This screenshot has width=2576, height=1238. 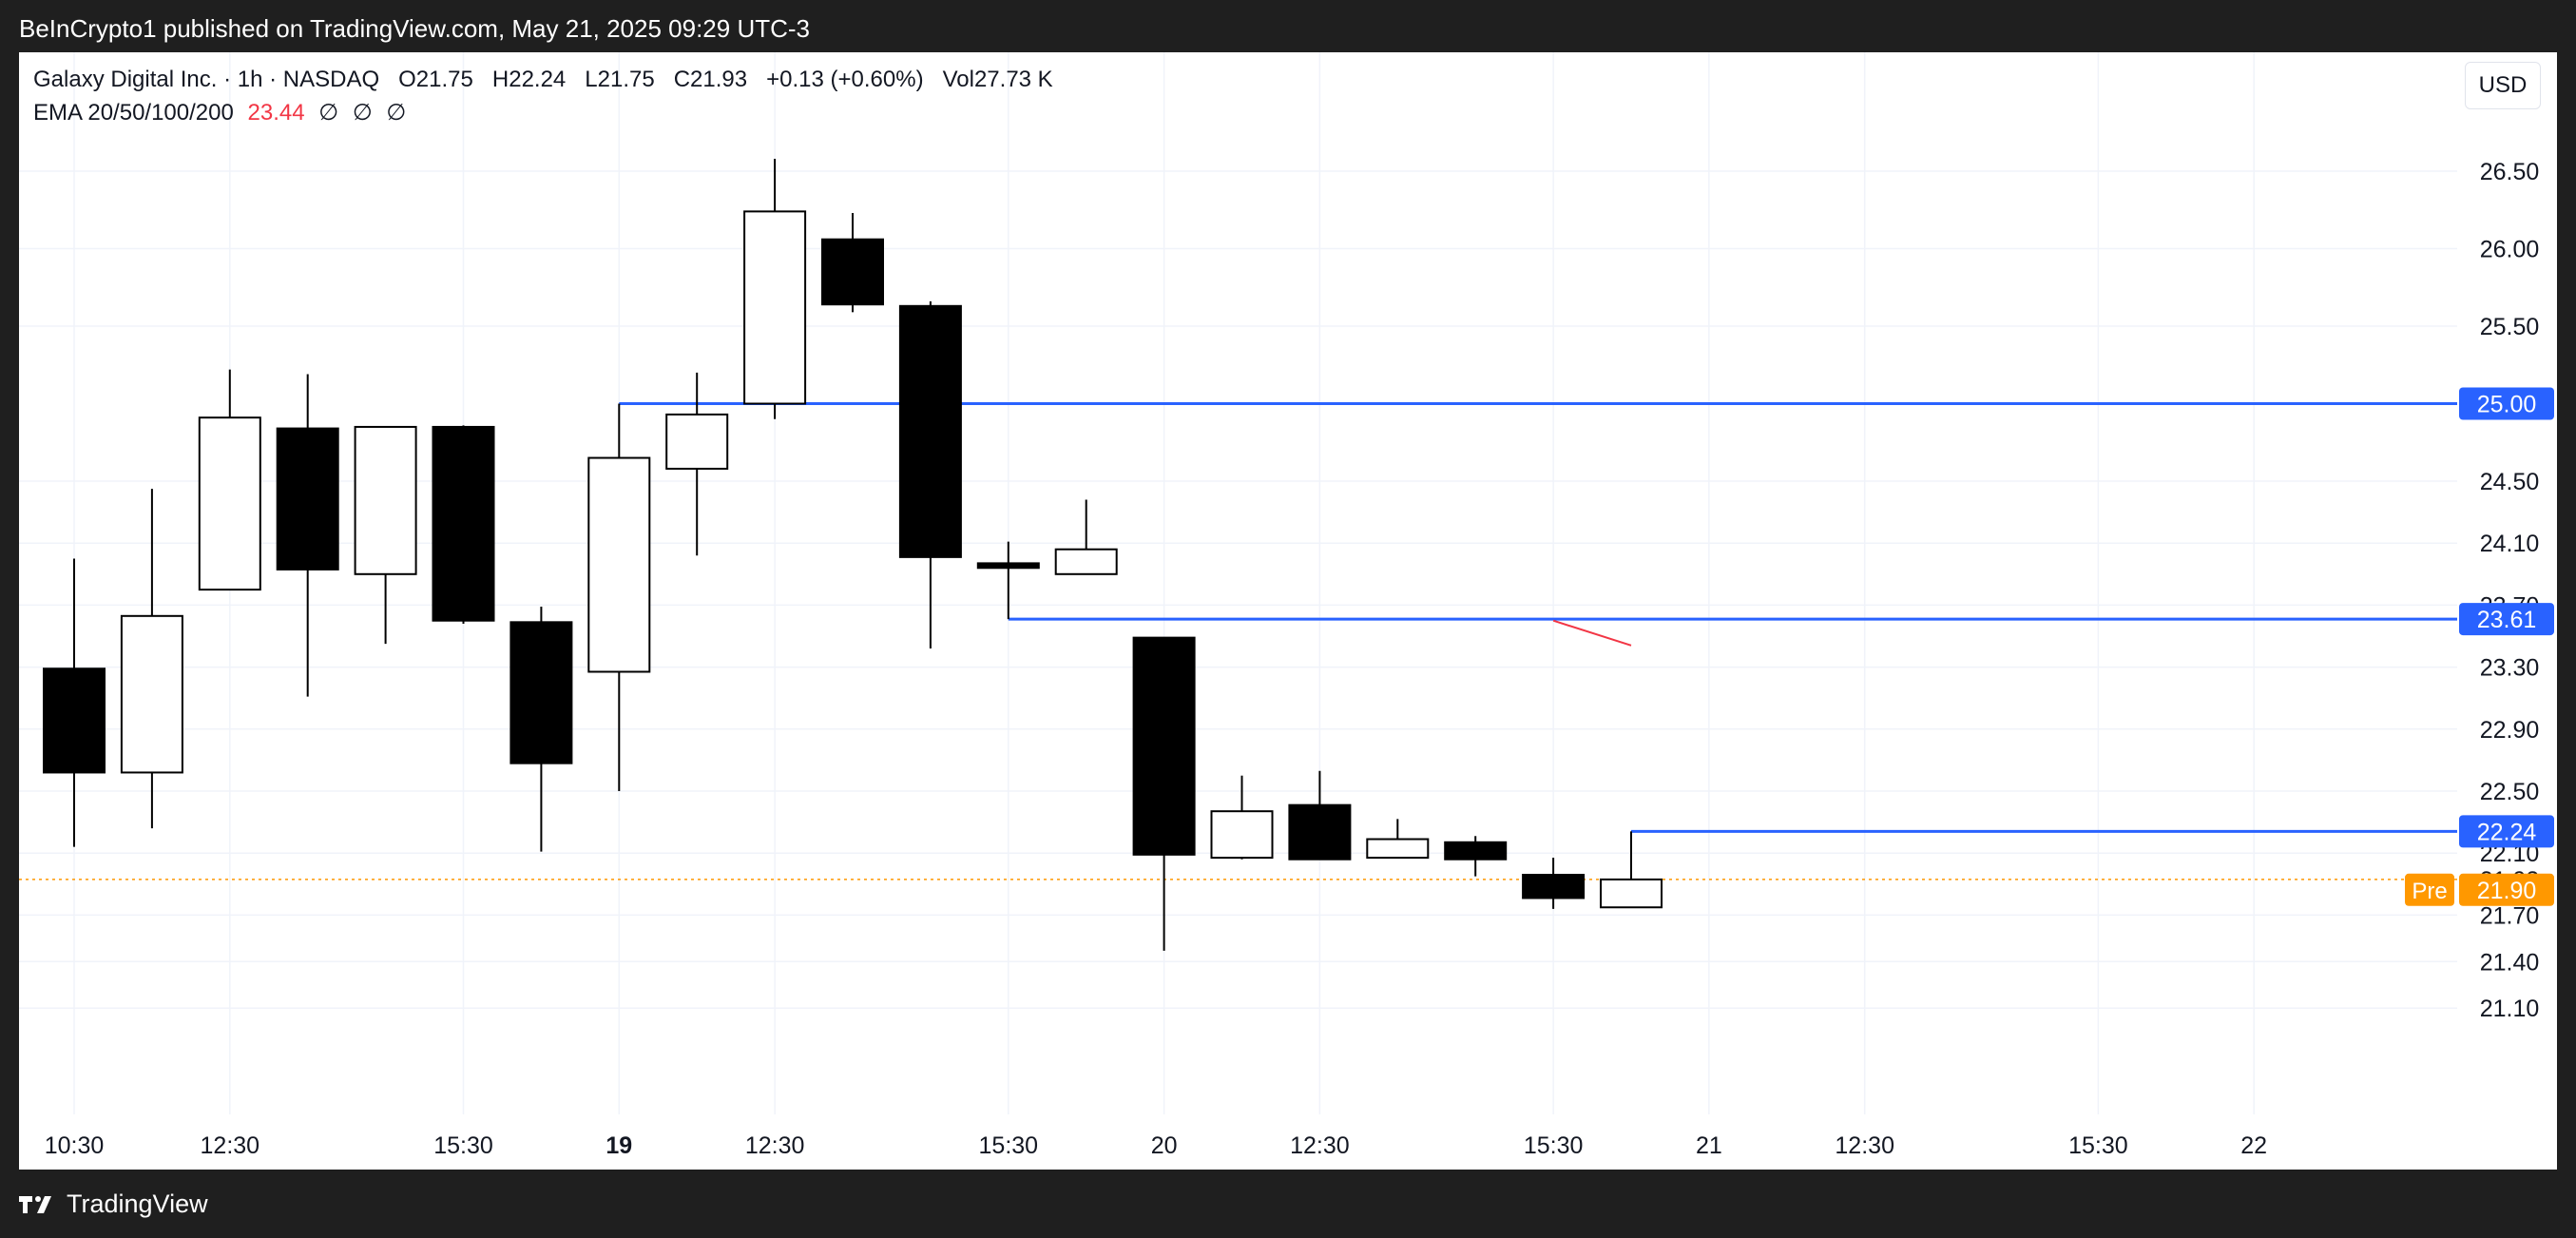 I want to click on time-tick-label: 22, so click(x=2254, y=1145).